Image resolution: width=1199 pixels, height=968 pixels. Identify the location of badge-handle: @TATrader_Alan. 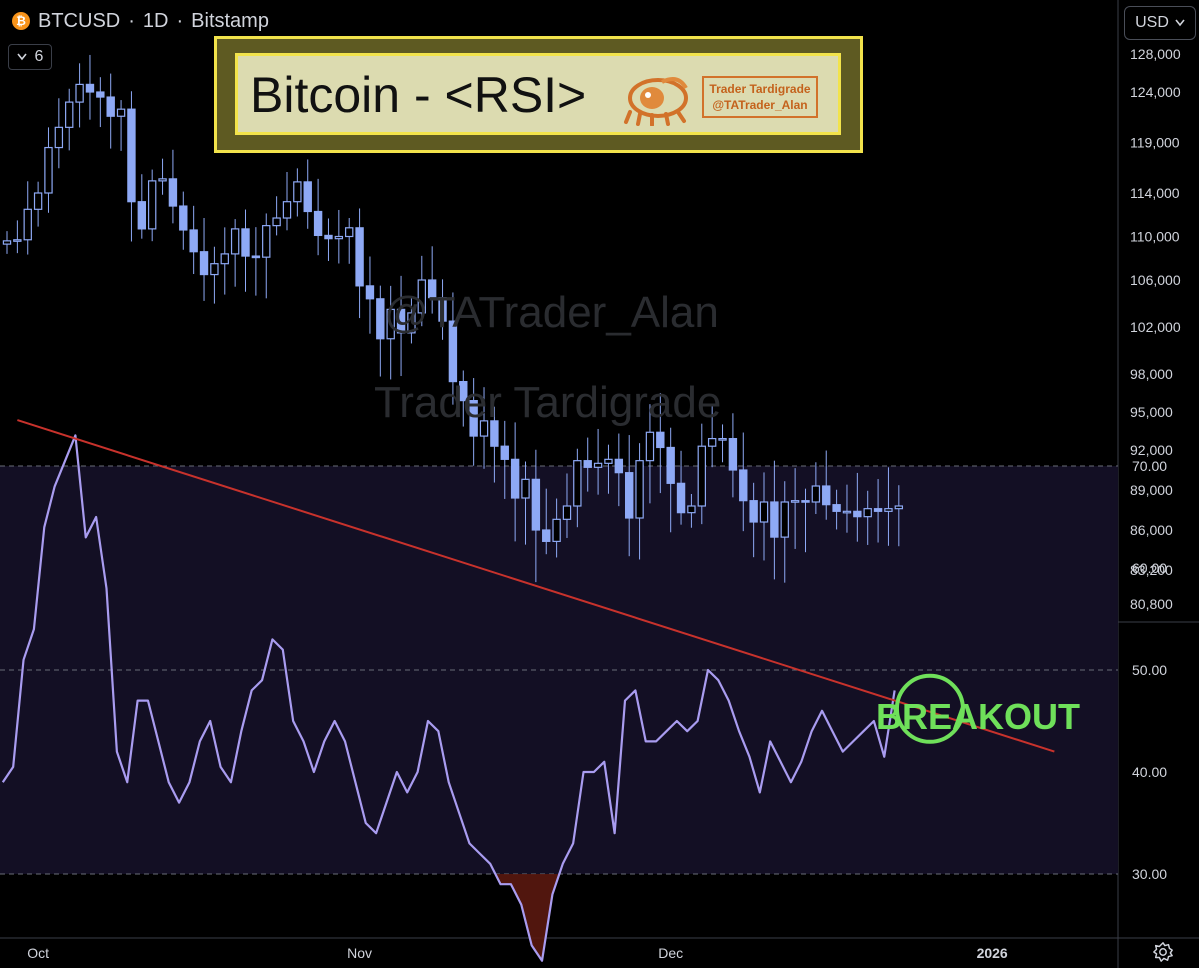
(760, 105).